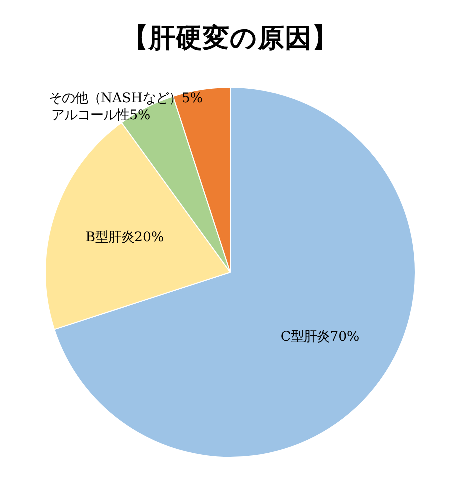 Image resolution: width=466 pixels, height=484 pixels. What do you see at coordinates (125, 238) in the screenshot?
I see `slice-label: B型肝炎20%` at bounding box center [125, 238].